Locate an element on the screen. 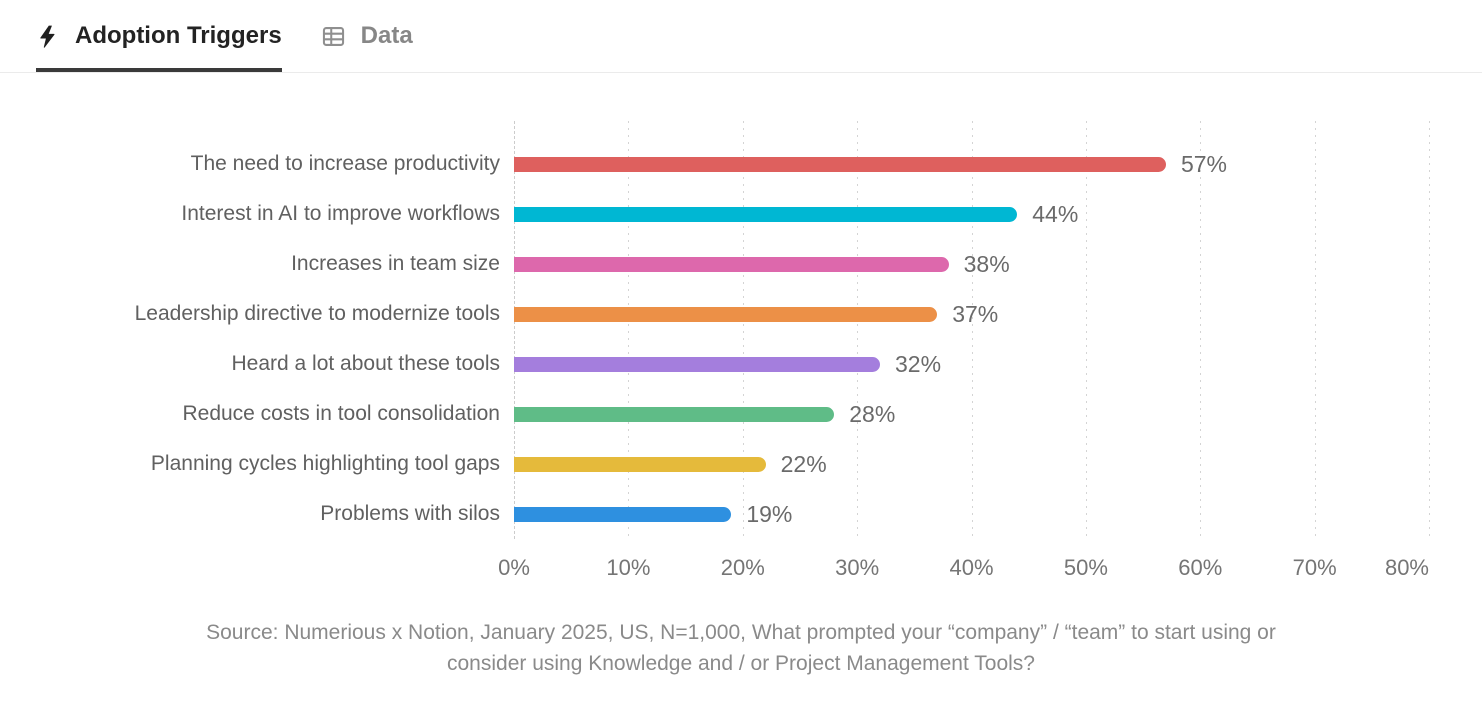  category-label: Interest in AI to improve workflows is located at coordinates (340, 213).